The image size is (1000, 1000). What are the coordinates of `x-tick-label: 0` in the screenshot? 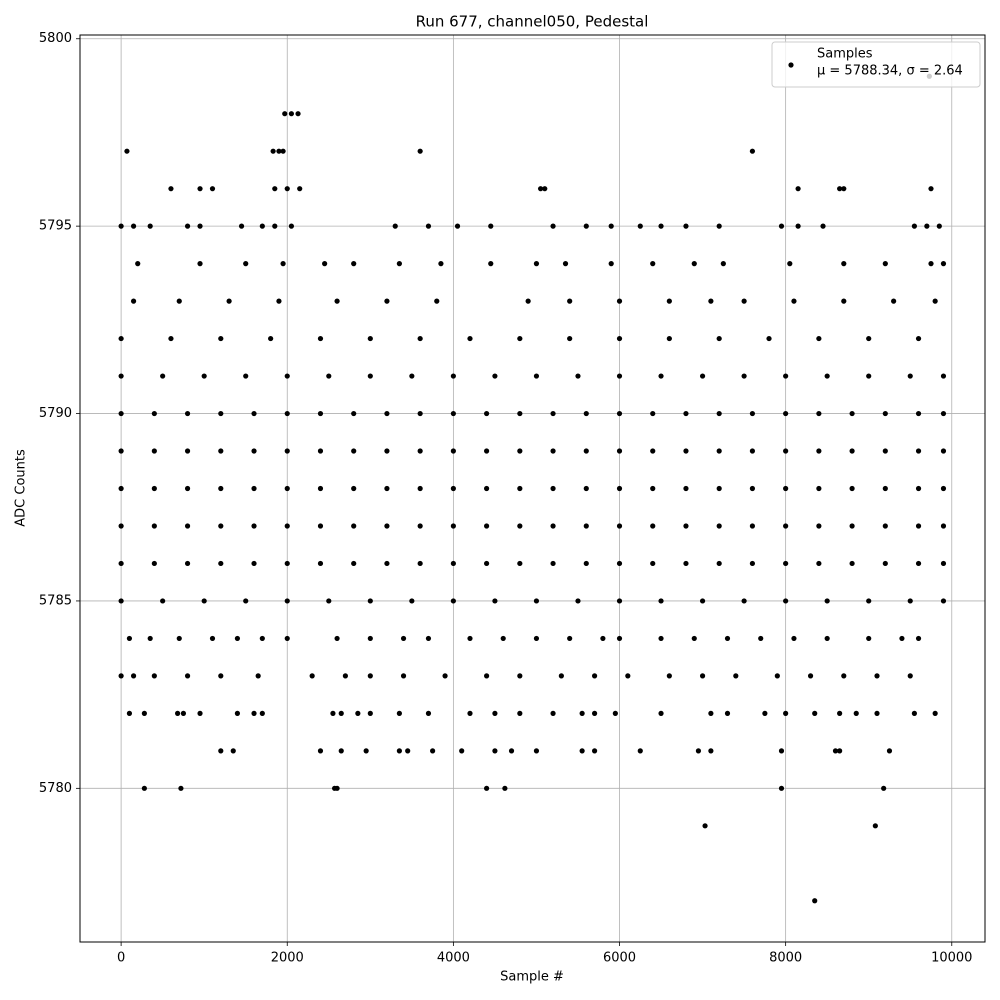 It's located at (121, 958).